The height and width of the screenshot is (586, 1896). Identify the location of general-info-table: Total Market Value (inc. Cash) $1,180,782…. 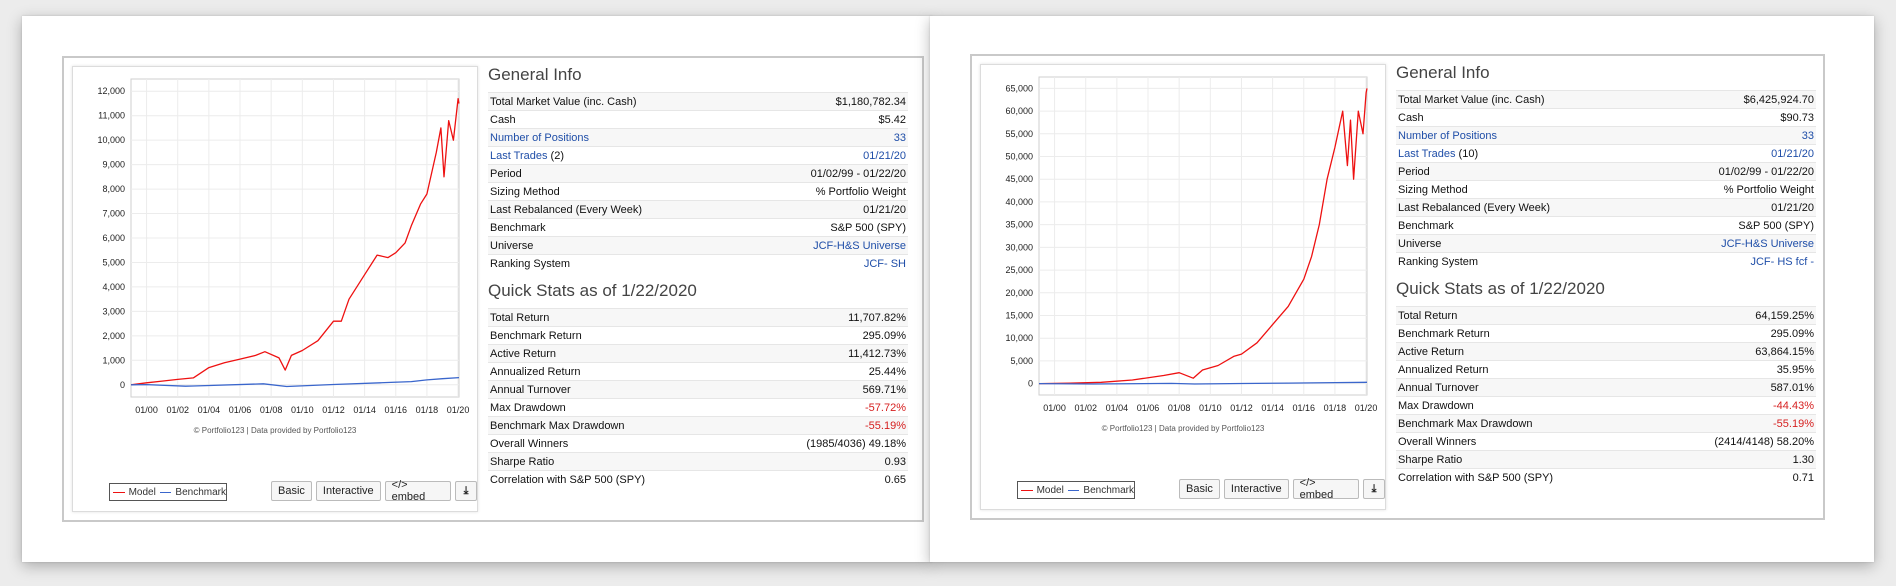
(698, 182).